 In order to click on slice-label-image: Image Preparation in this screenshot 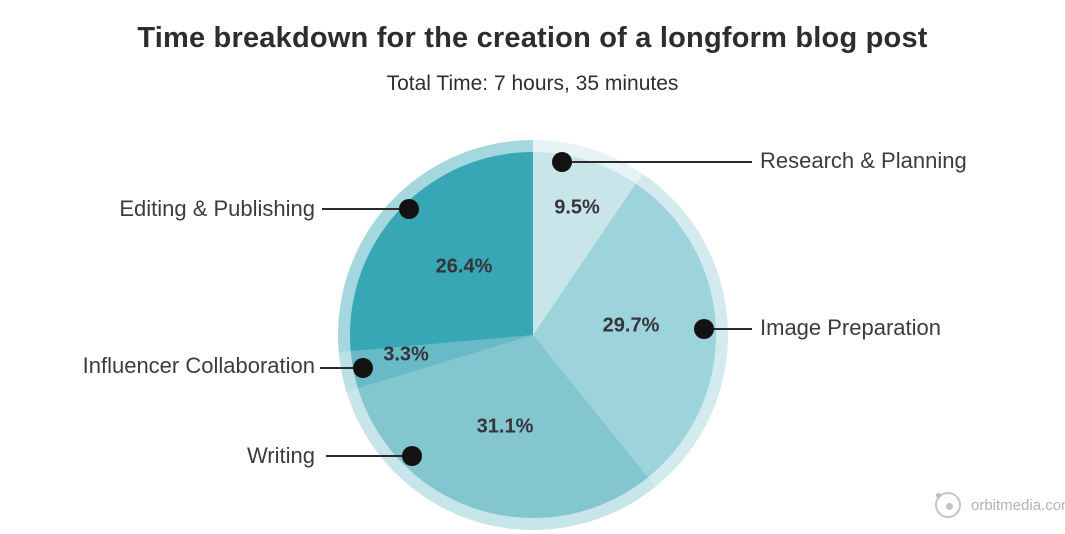, I will do `click(850, 327)`.